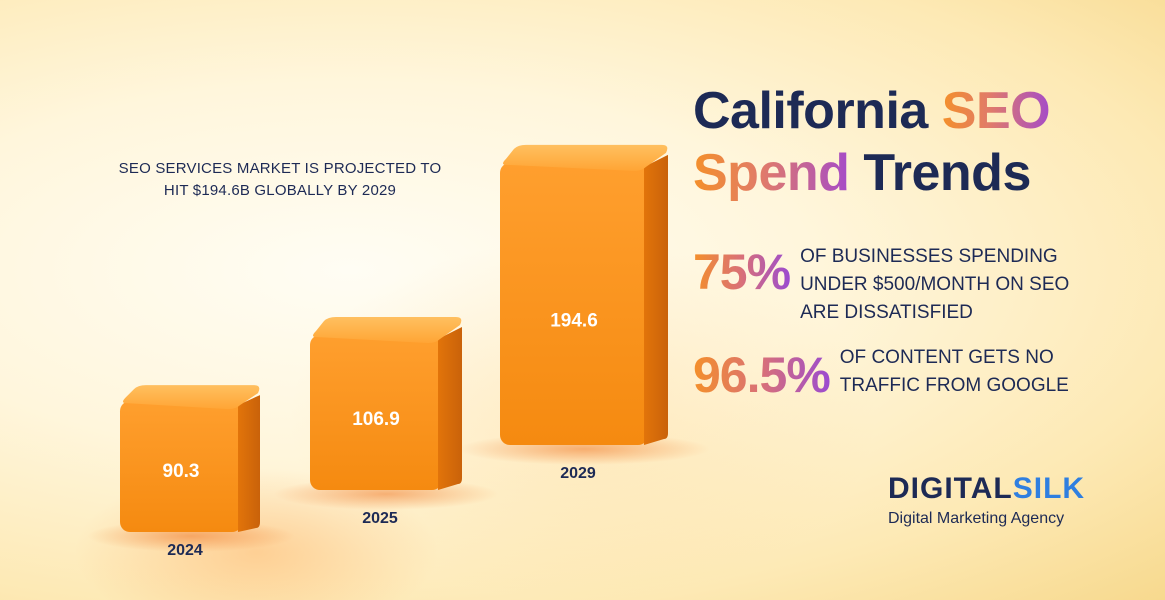 Image resolution: width=1165 pixels, height=600 pixels. Describe the element at coordinates (950, 488) in the screenshot. I see `brand-name-part1: DIGITAL` at that location.